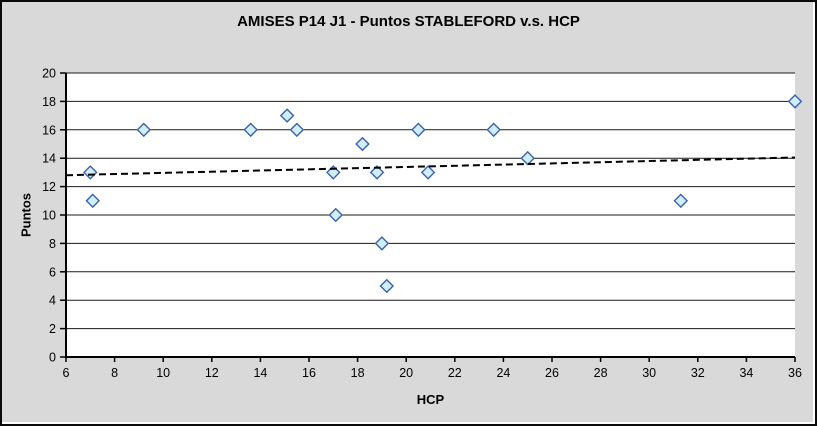 The width and height of the screenshot is (817, 426). I want to click on x-tick-label: 30, so click(649, 373).